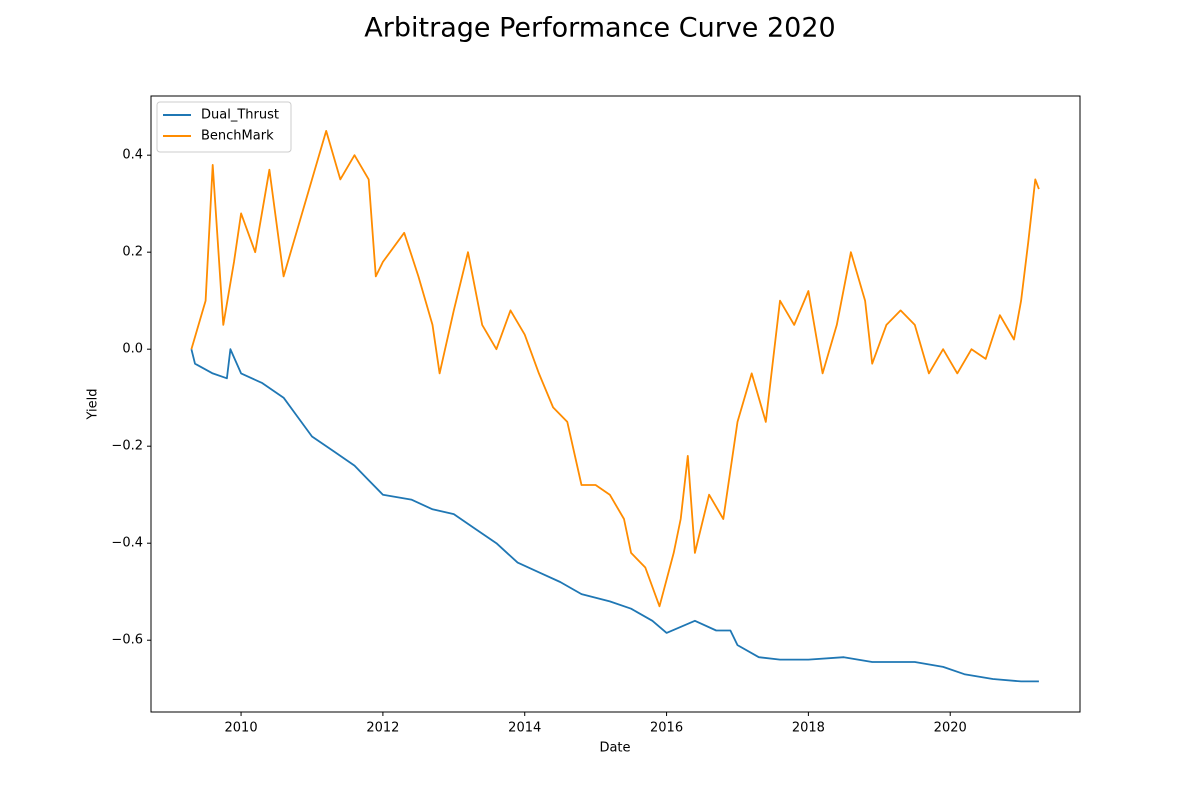 The width and height of the screenshot is (1200, 800). Describe the element at coordinates (808, 728) in the screenshot. I see `x-tick-label: 2018` at that location.